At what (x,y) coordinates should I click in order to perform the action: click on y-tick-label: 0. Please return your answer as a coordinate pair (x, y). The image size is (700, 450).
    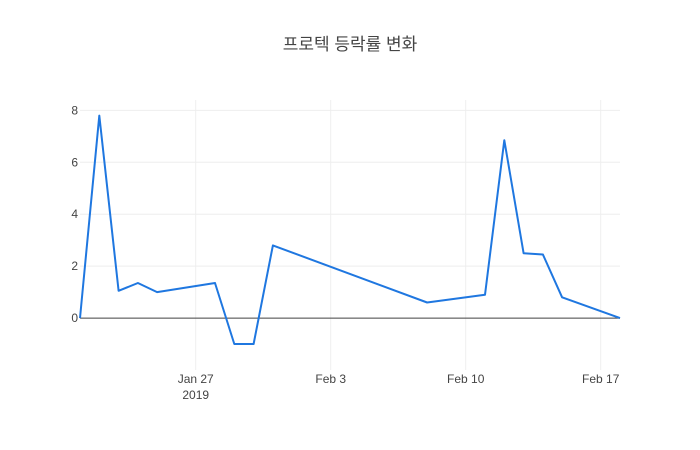
    Looking at the image, I should click on (74, 318).